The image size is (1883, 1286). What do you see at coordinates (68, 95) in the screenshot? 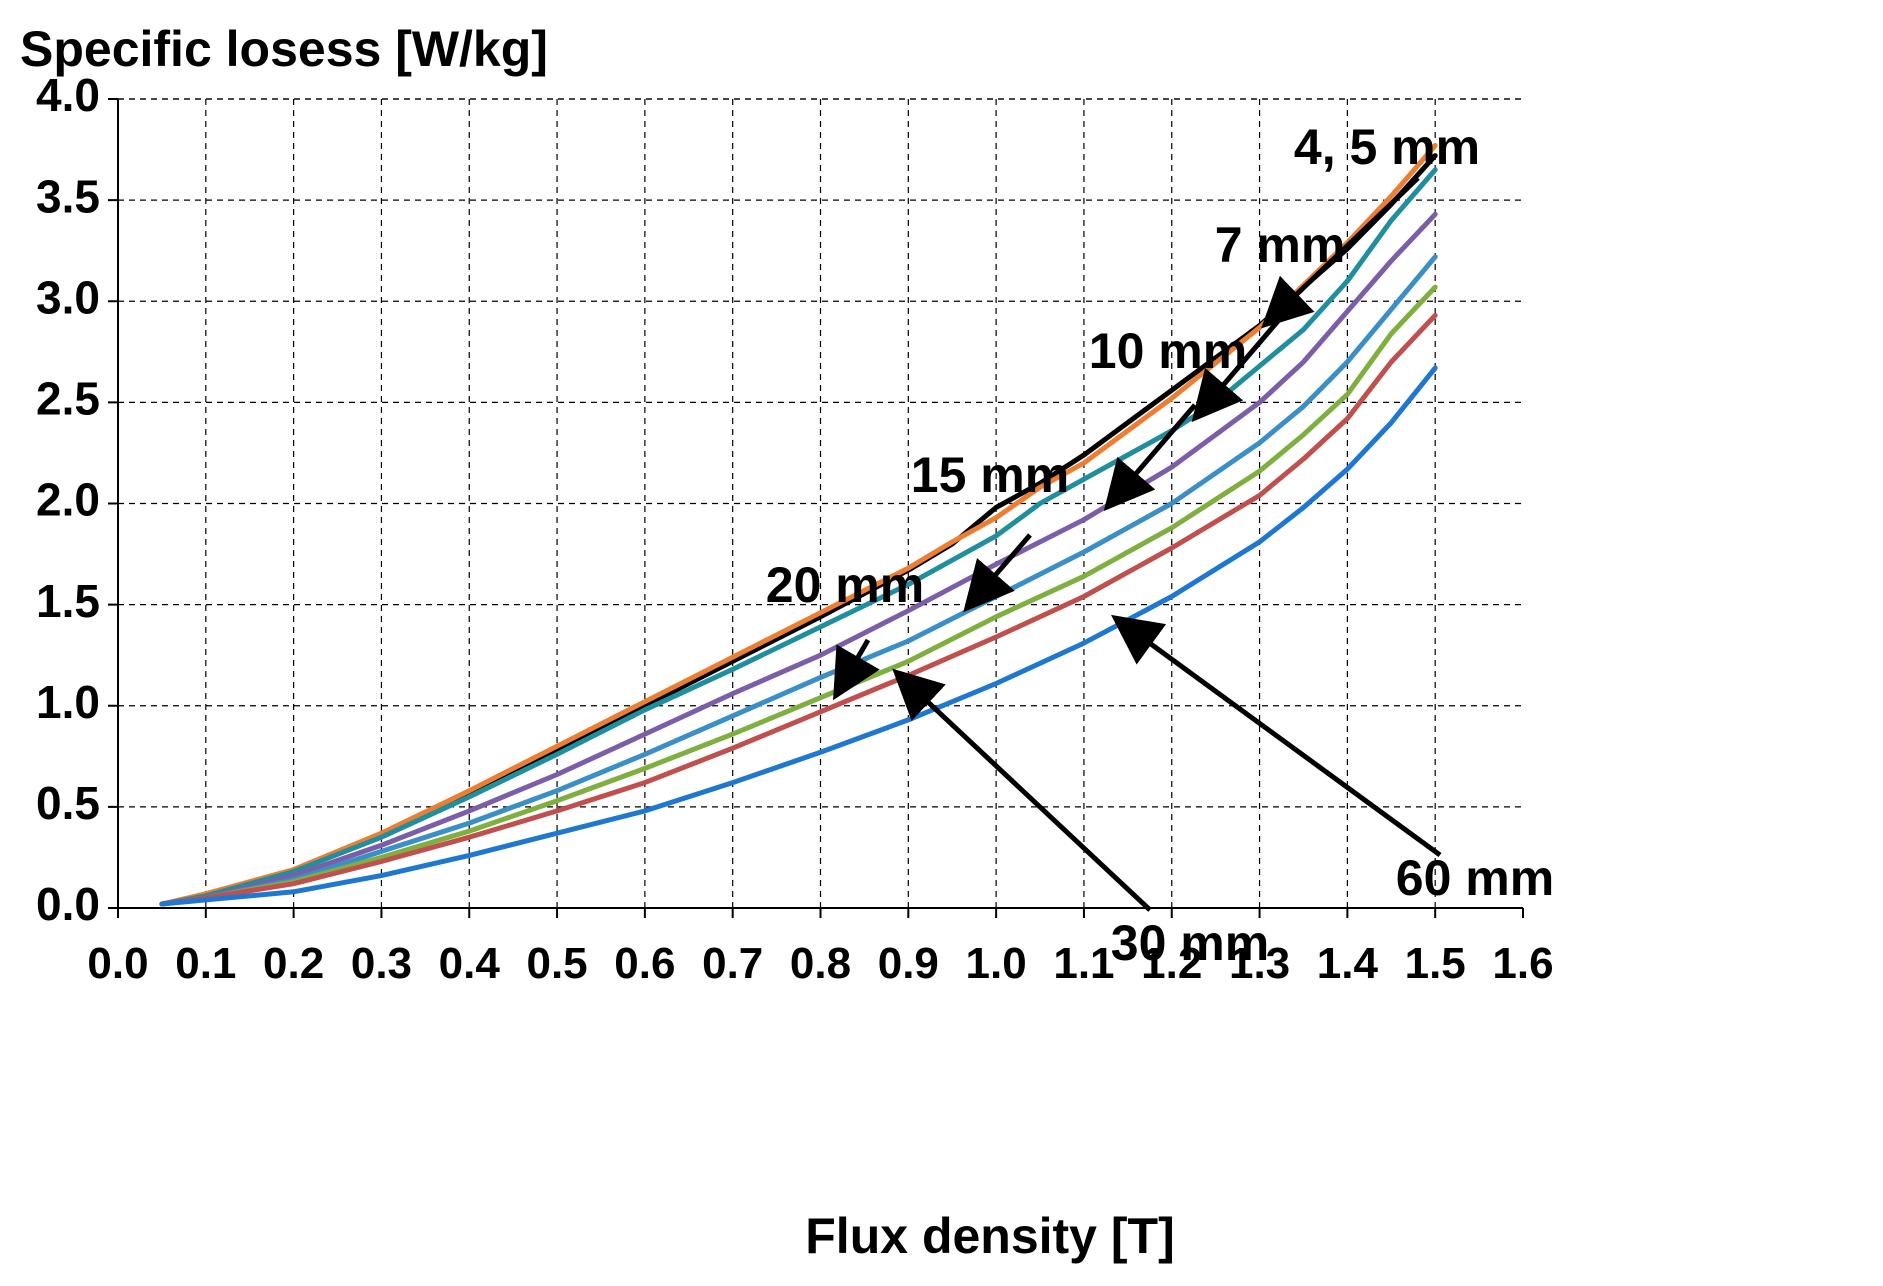
I see `y-tick-label: 4.0` at bounding box center [68, 95].